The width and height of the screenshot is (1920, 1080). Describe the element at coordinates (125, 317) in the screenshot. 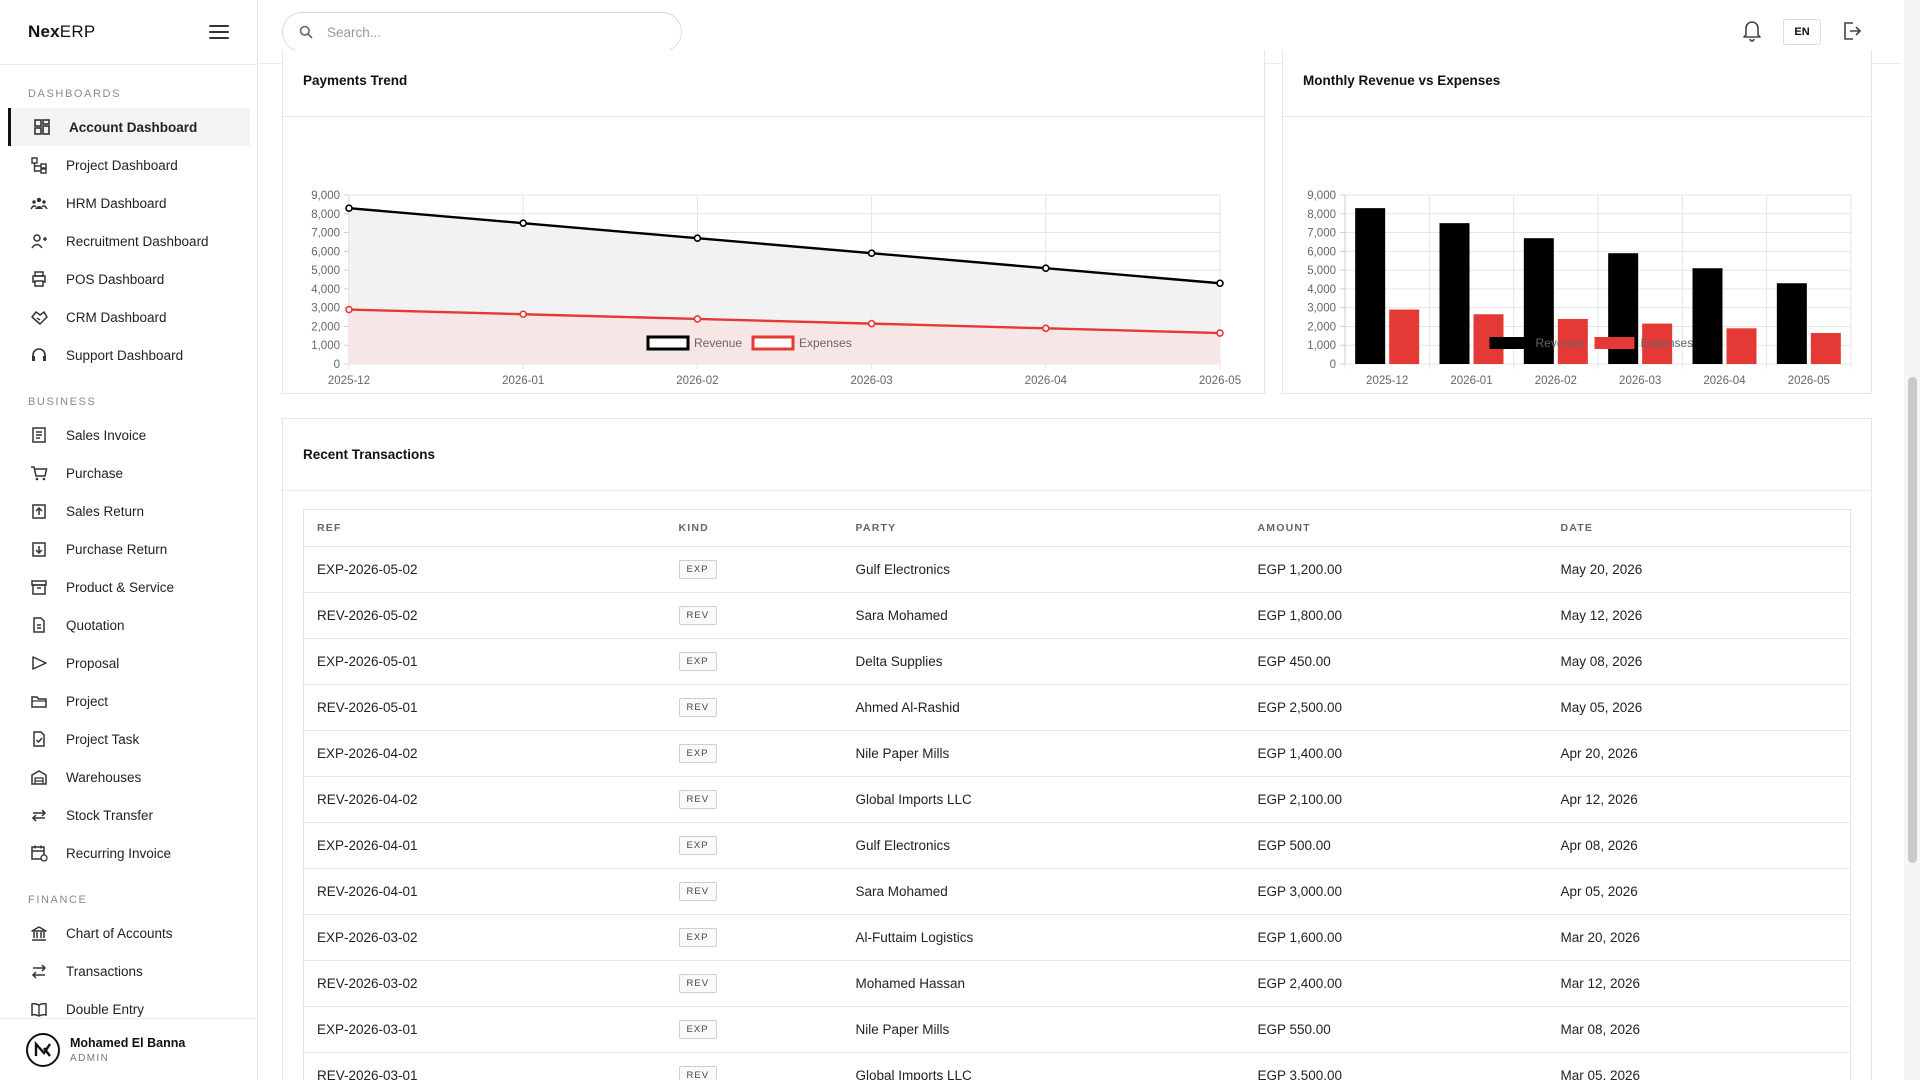

I see `sidebar-item-crm-dashboard: CRM Dashboard` at that location.